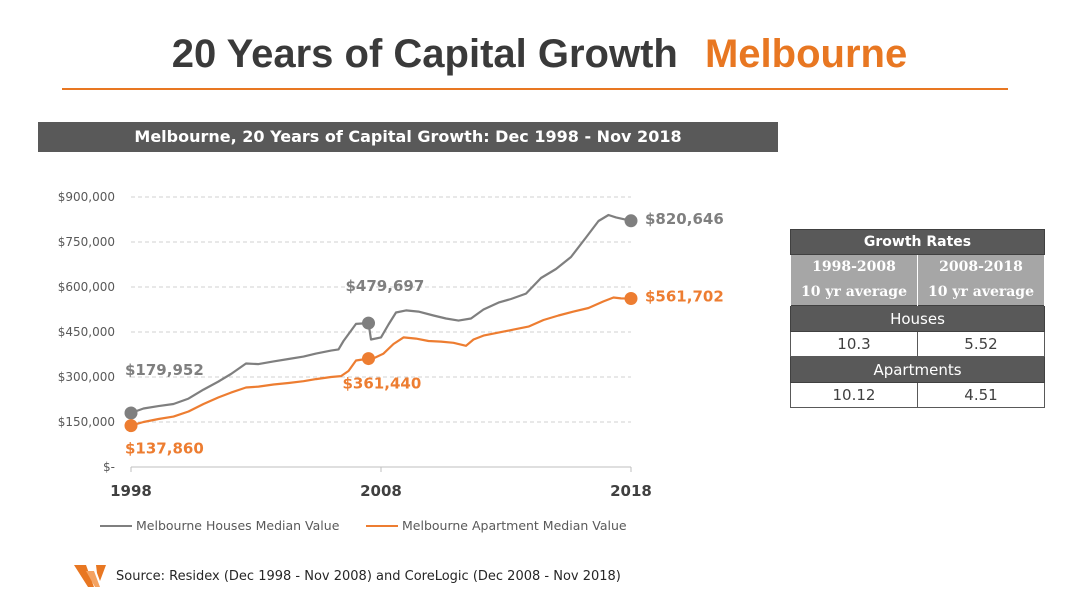  Describe the element at coordinates (164, 449) in the screenshot. I see `data-label: $137,860` at that location.